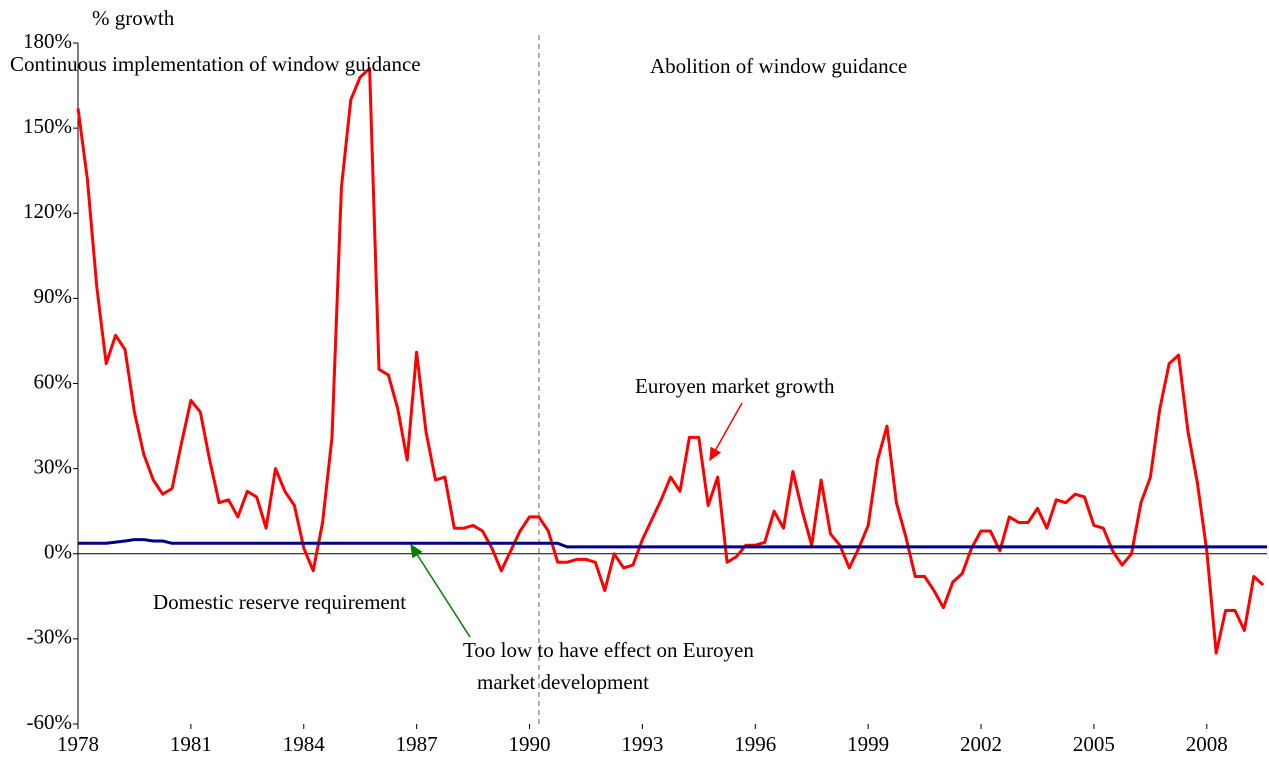  What do you see at coordinates (755, 744) in the screenshot?
I see `x-tick-label: 1996` at bounding box center [755, 744].